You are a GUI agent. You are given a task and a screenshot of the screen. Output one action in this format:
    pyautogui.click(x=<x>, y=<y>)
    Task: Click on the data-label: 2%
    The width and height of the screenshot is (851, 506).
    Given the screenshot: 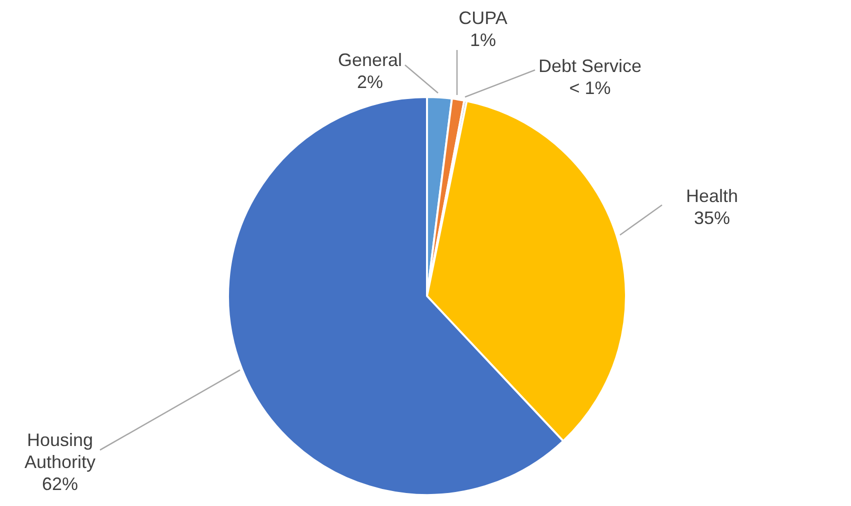 What is the action you would take?
    pyautogui.click(x=370, y=82)
    